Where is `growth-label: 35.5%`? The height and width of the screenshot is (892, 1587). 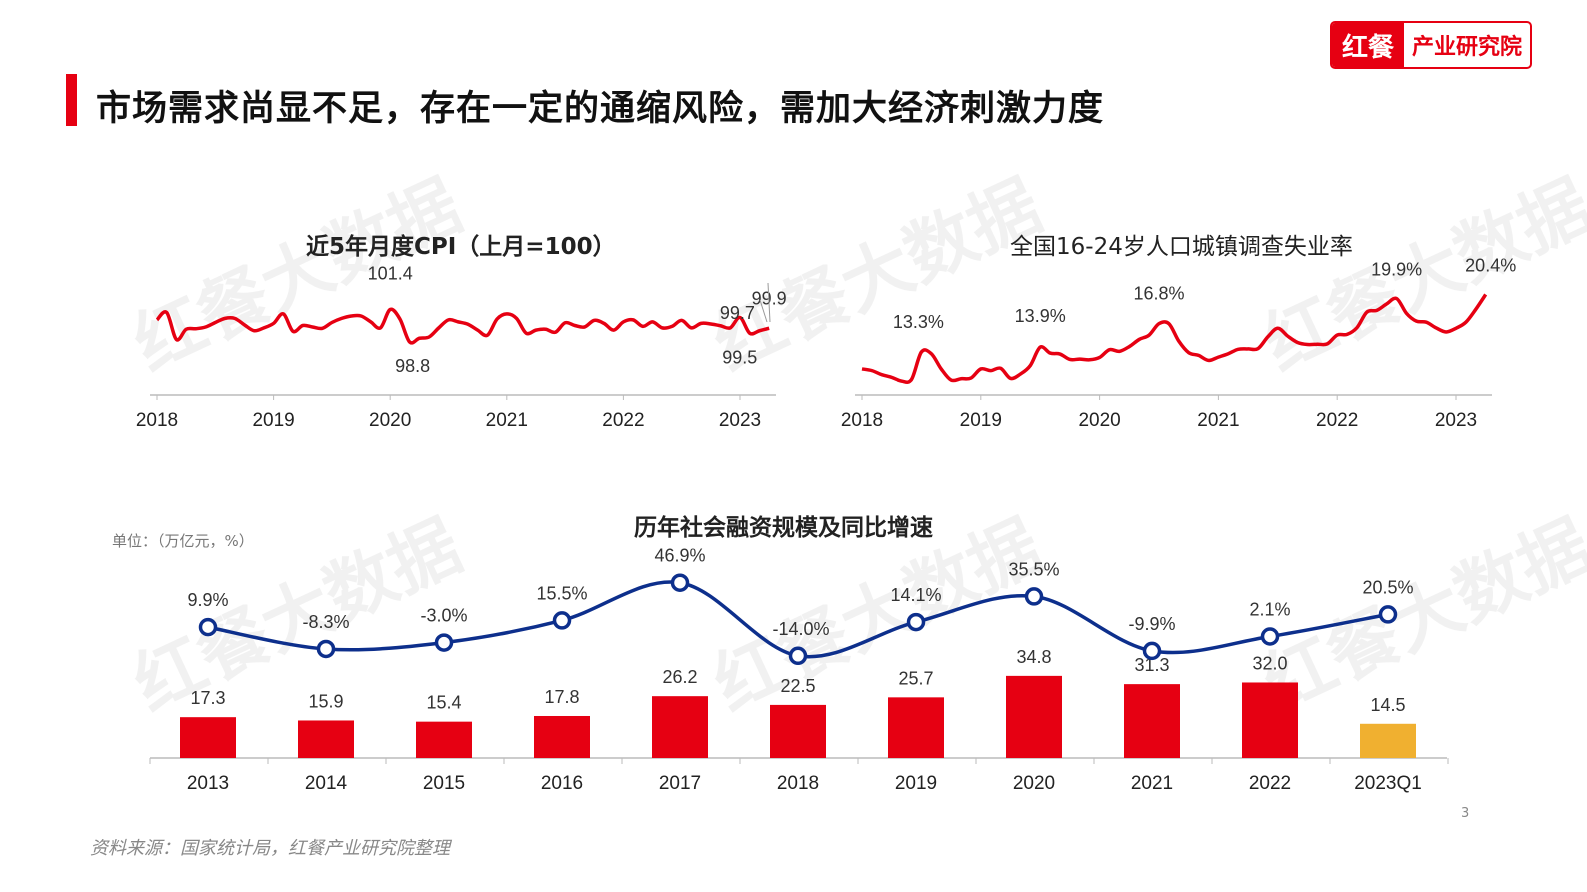
growth-label: 35.5% is located at coordinates (1033, 569).